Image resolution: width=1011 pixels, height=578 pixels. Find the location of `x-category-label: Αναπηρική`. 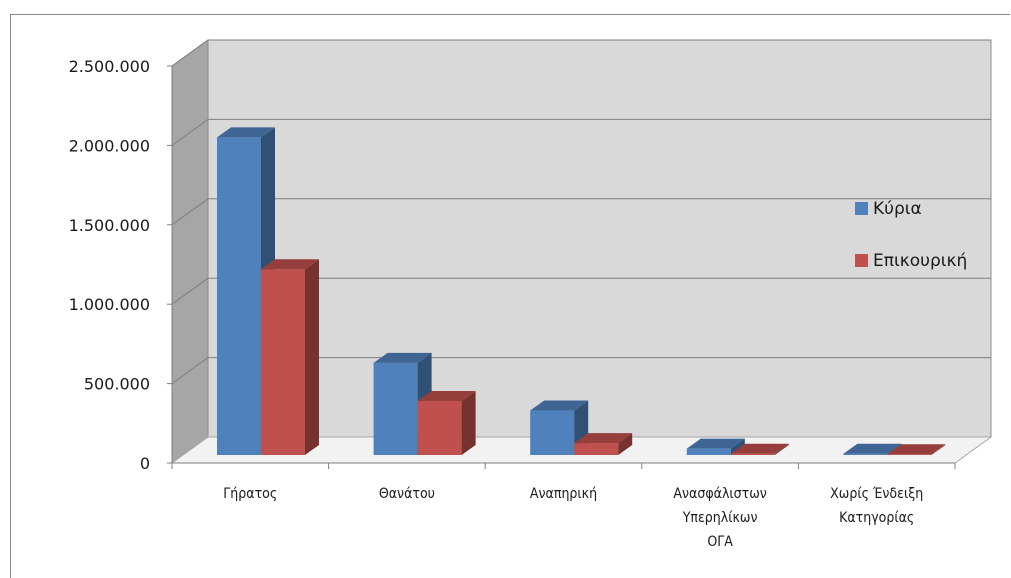

x-category-label: Αναπηρική is located at coordinates (563, 494).